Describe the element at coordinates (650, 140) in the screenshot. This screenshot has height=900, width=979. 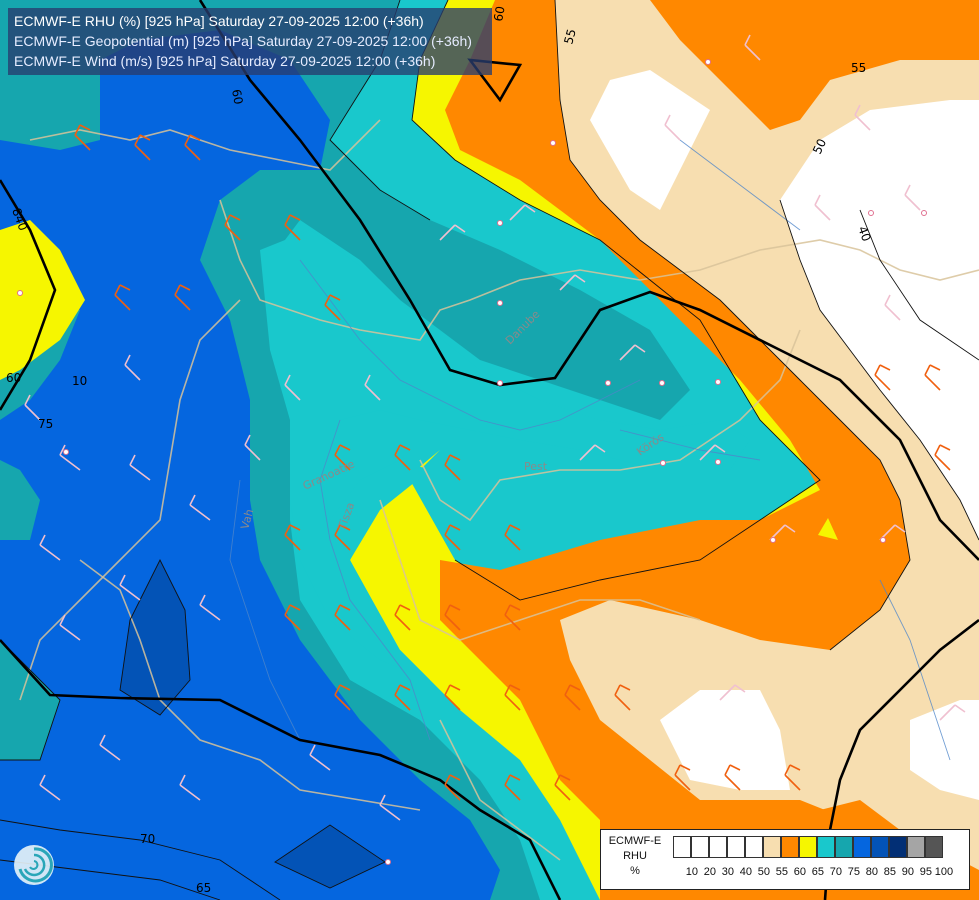
I see `rhu-zone-below-50-a` at that location.